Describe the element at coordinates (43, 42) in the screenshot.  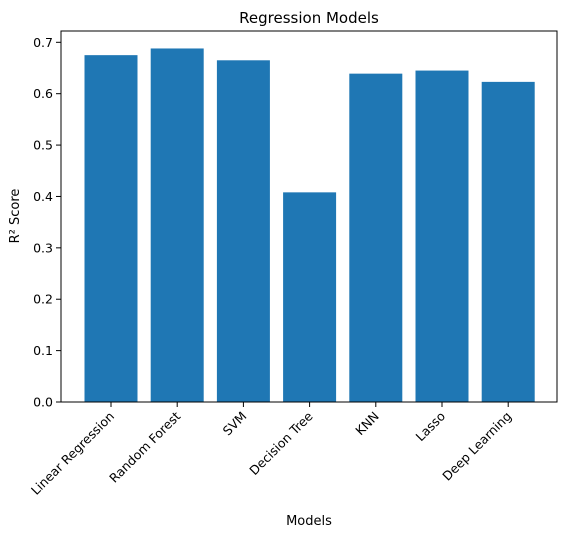
I see `y-tick-label: 0.7` at that location.